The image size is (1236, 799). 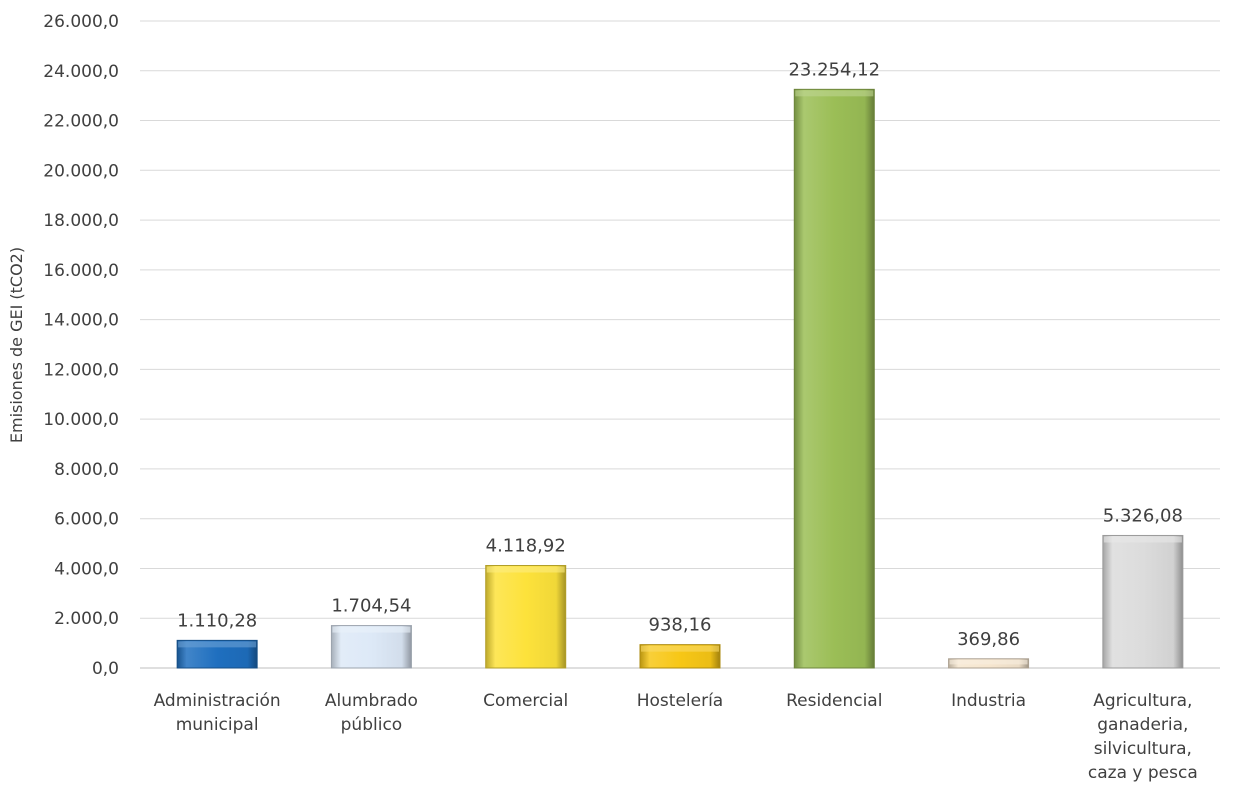 What do you see at coordinates (81, 221) in the screenshot?
I see `y-tick-label: 18.000,0` at bounding box center [81, 221].